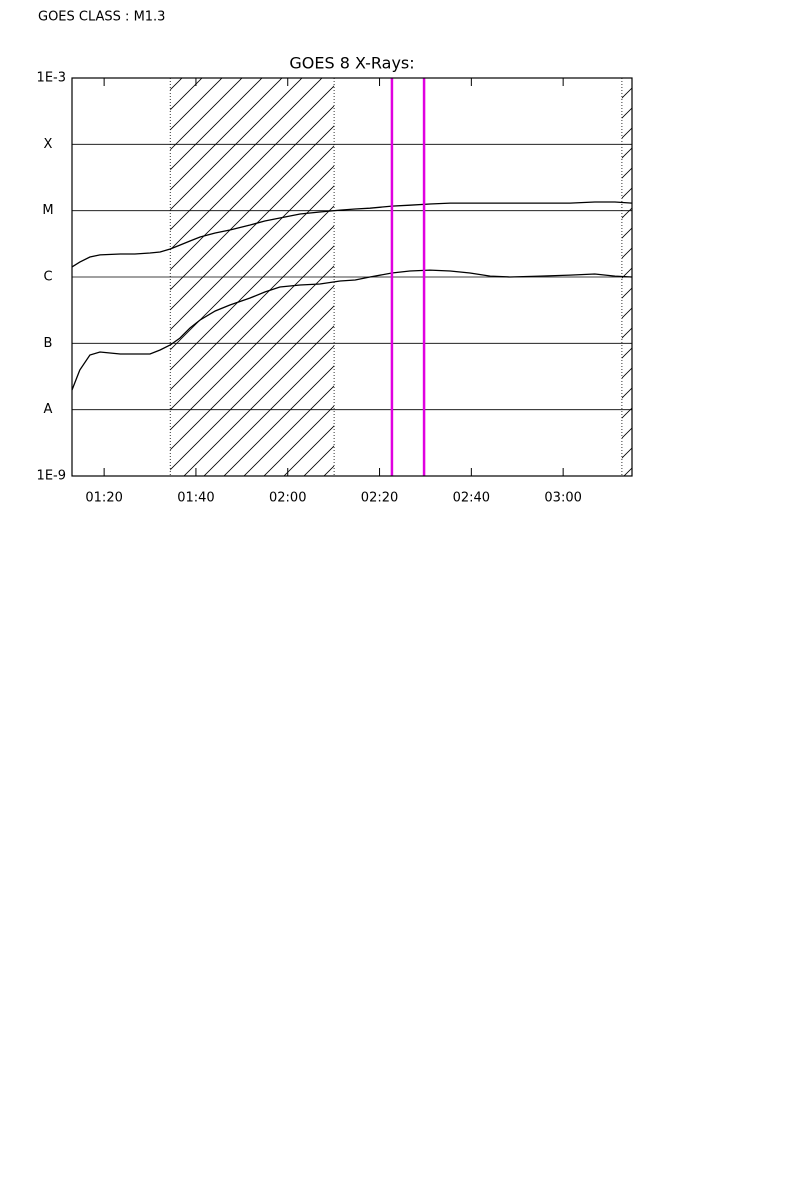 This screenshot has width=790, height=1180. Describe the element at coordinates (103, 498) in the screenshot. I see `x-tick-label: 01:20` at that location.